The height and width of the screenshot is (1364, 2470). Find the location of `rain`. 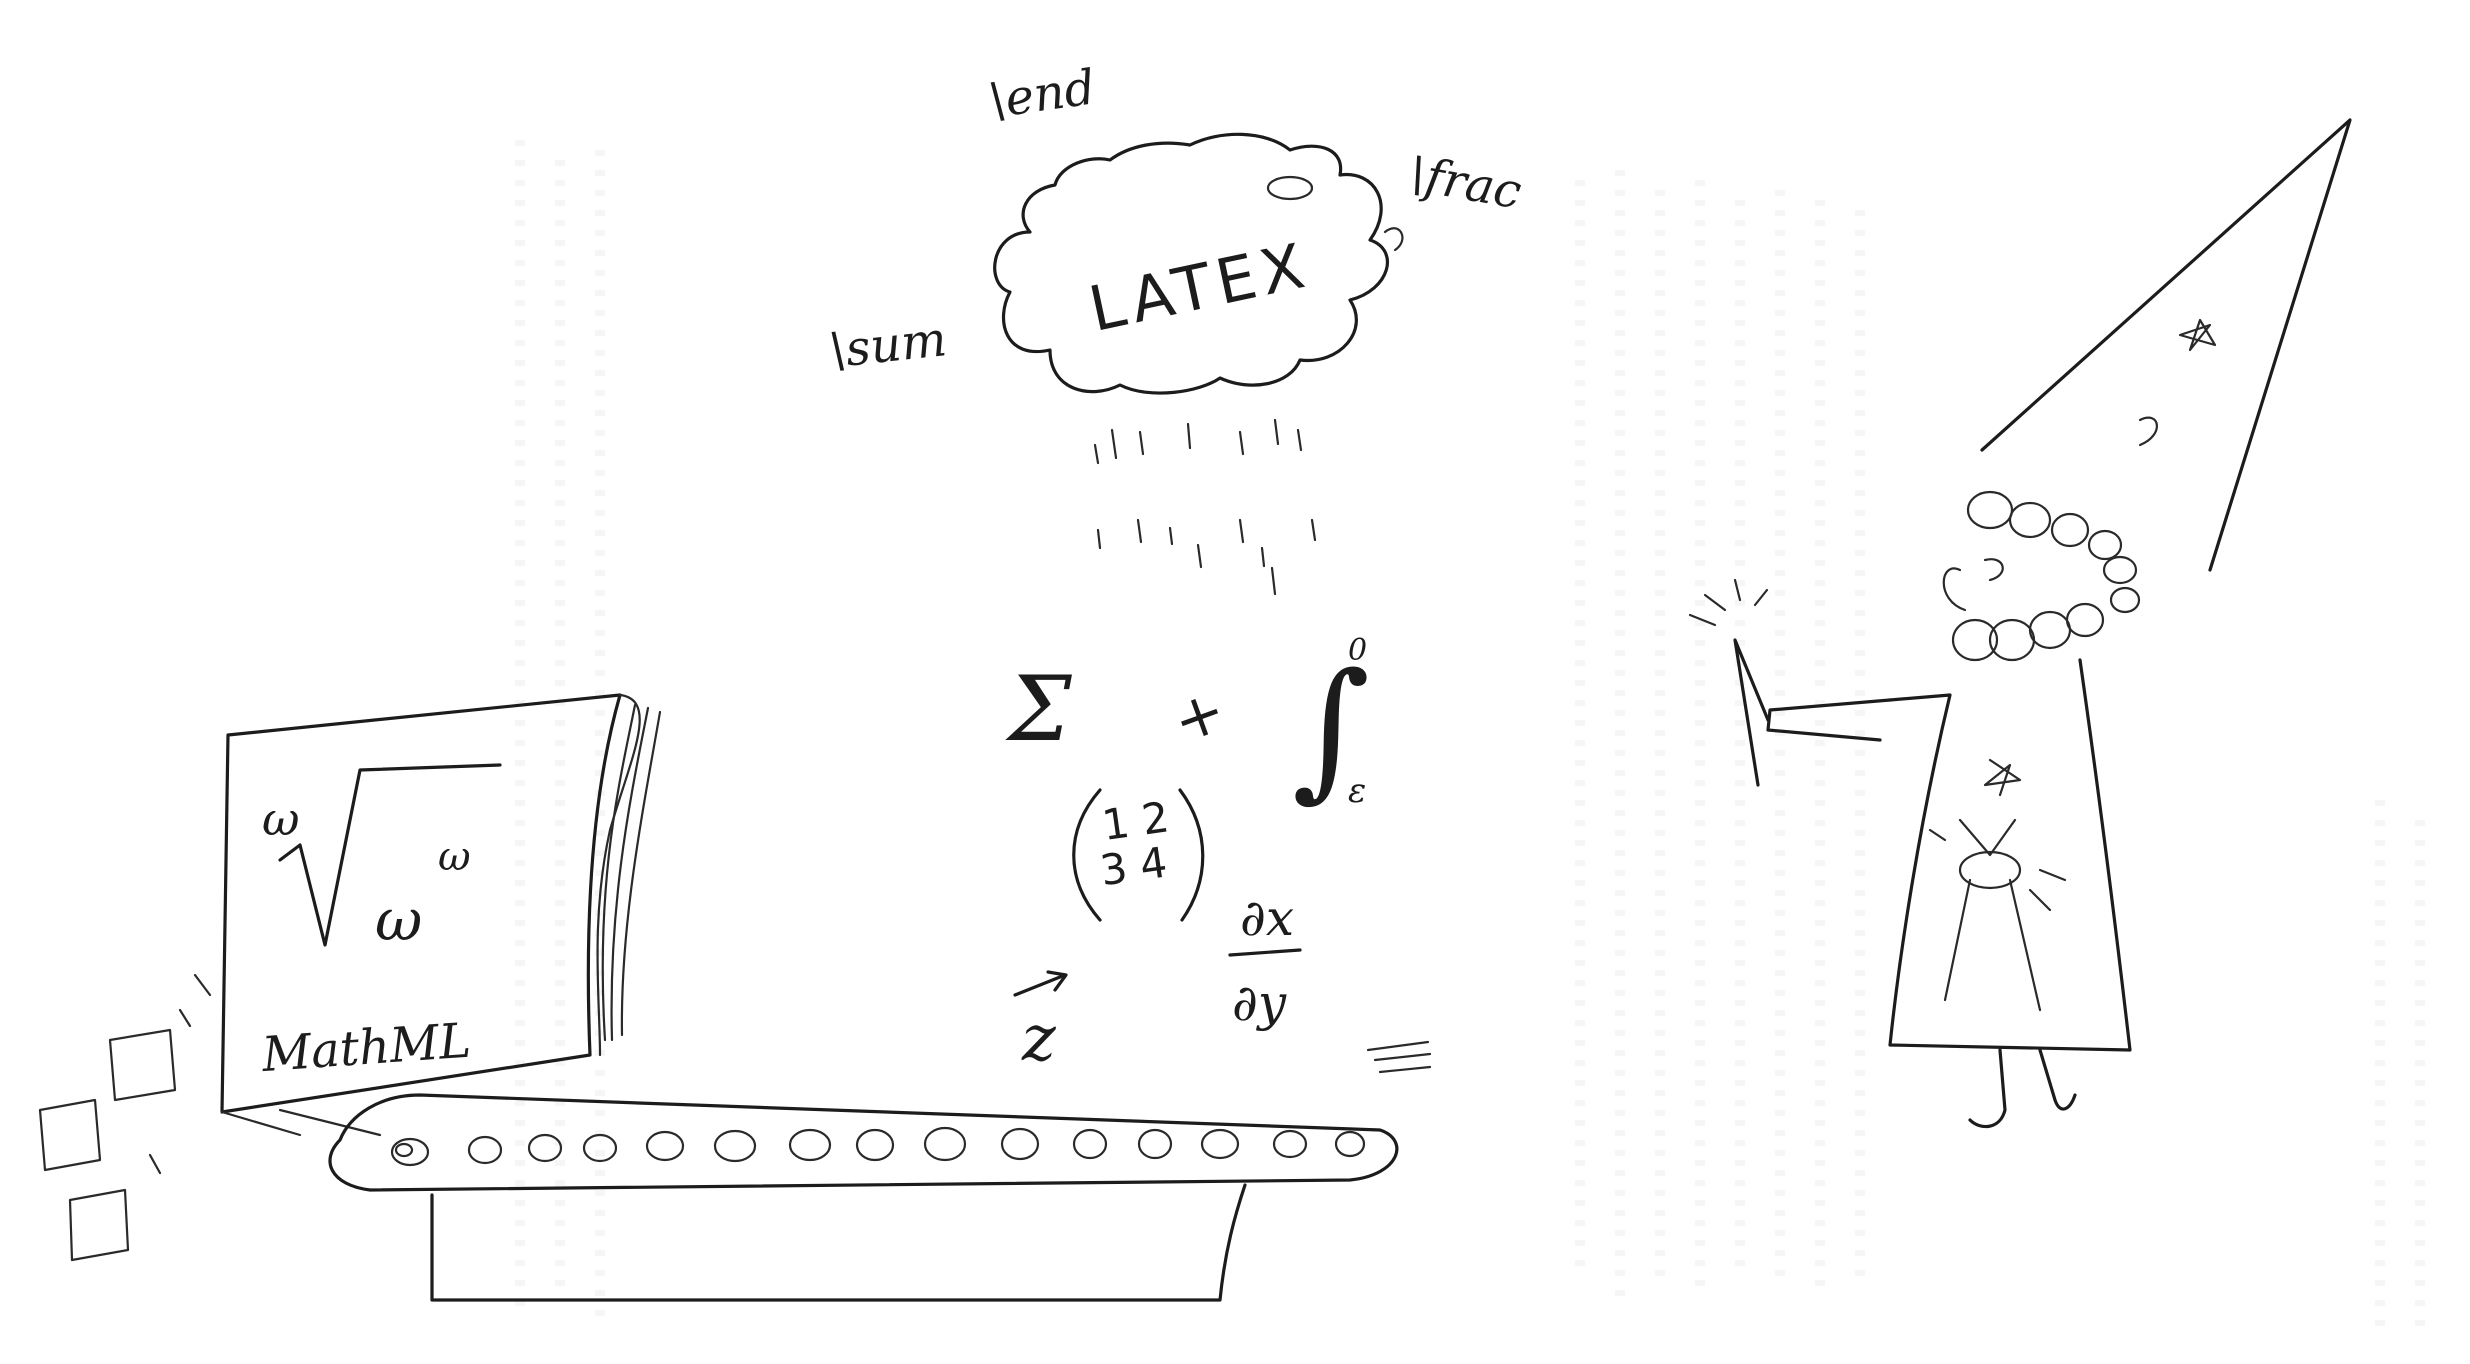

rain is located at coordinates (1205, 507).